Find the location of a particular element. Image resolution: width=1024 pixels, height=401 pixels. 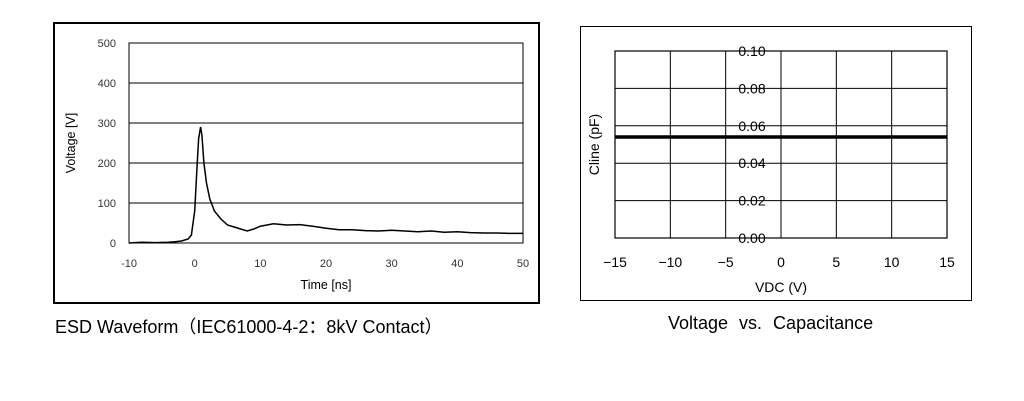

cv-x-tick-label: −5 is located at coordinates (726, 262).